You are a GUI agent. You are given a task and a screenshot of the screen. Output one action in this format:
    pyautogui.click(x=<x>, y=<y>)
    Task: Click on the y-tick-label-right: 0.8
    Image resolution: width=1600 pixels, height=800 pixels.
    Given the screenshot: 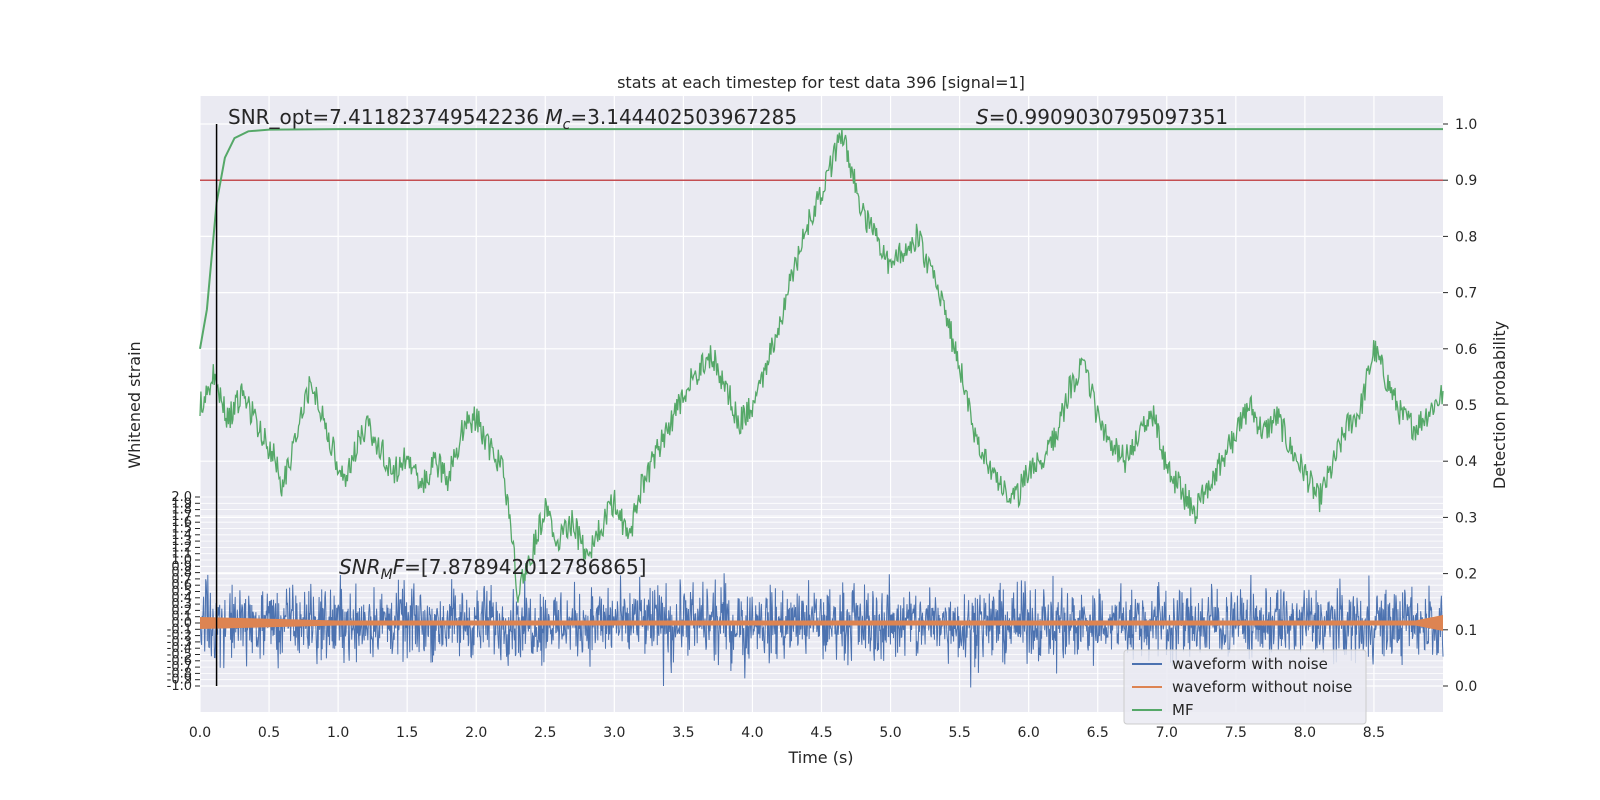 What is the action you would take?
    pyautogui.click(x=1466, y=237)
    